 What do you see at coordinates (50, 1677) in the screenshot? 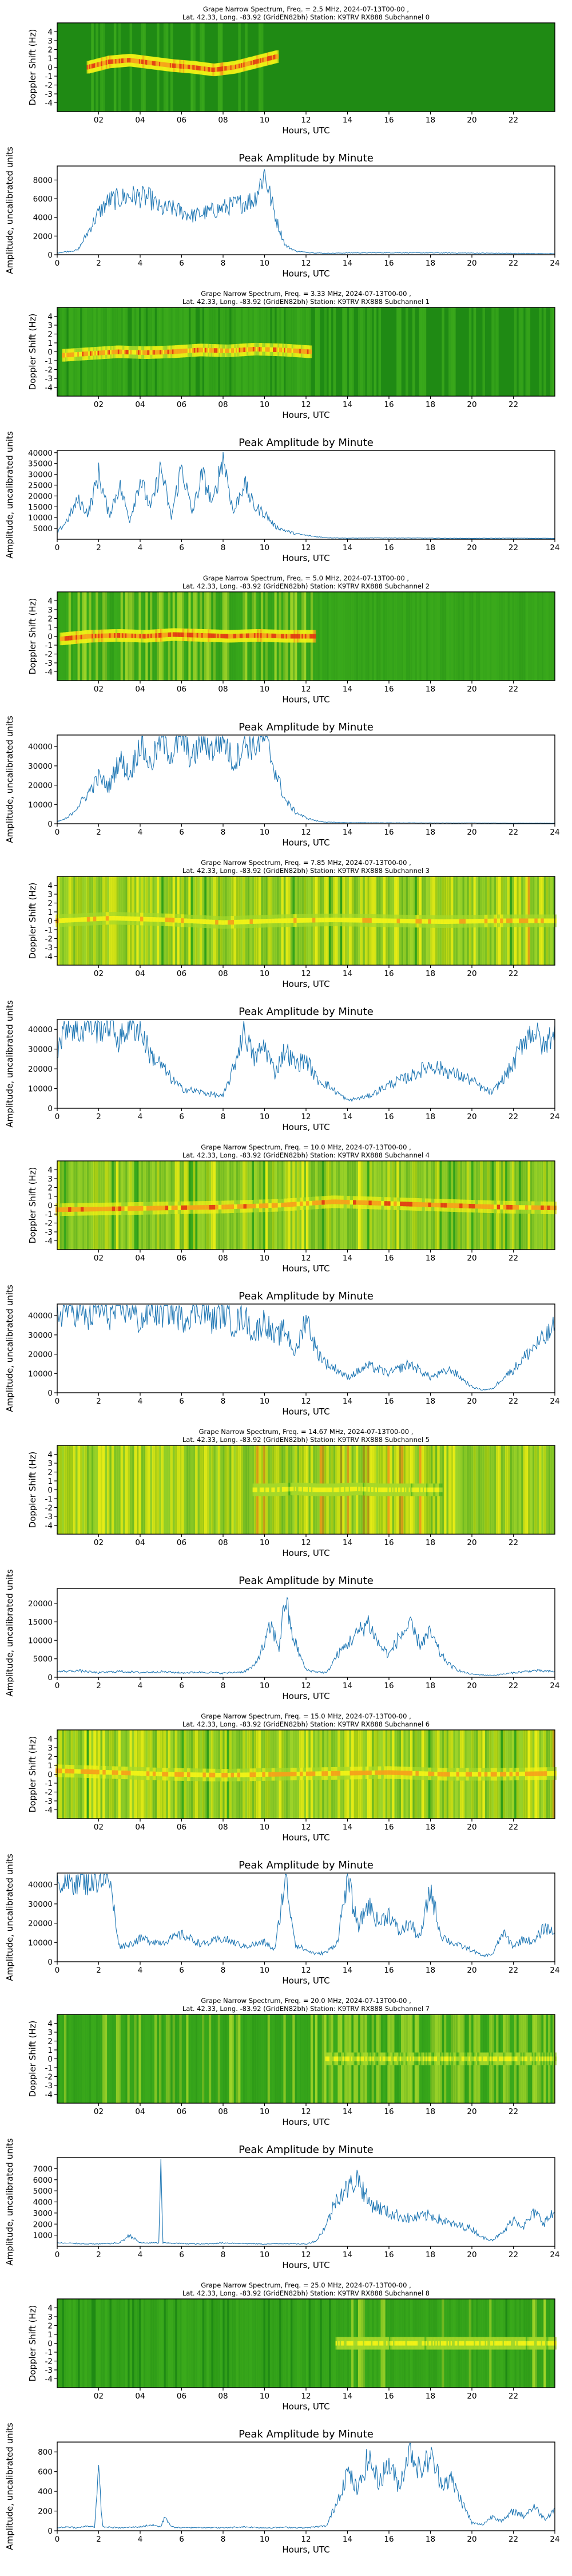
I see `y-tick-label: 0` at bounding box center [50, 1677].